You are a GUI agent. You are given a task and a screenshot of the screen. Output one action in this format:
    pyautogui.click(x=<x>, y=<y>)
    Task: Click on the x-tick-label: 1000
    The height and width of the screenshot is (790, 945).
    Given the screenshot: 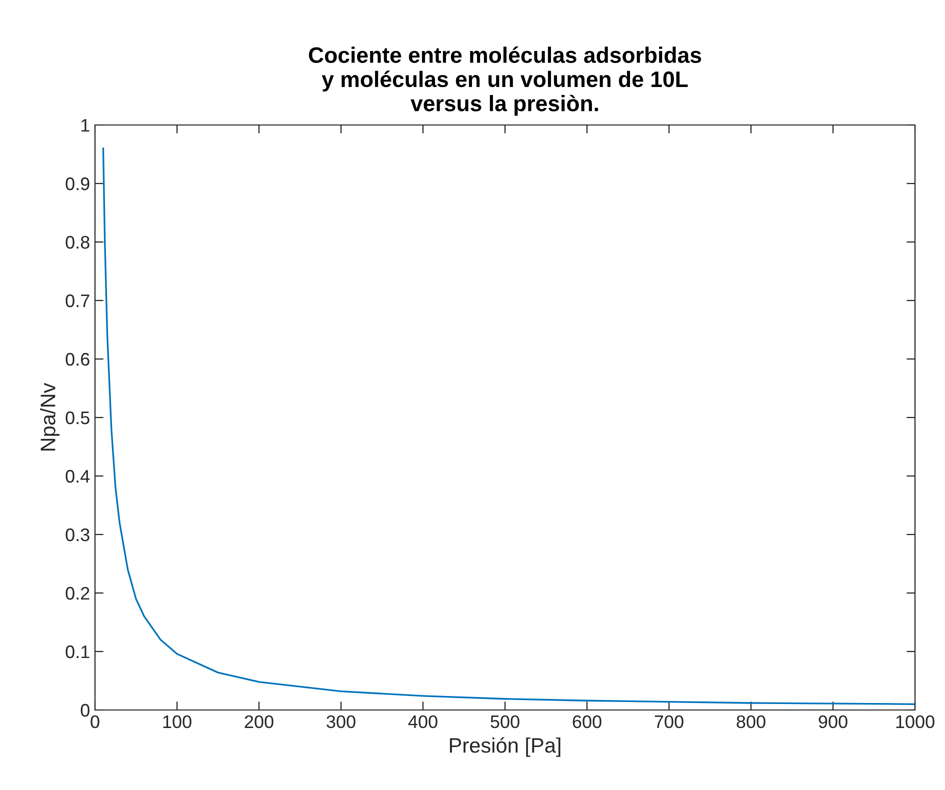 What is the action you would take?
    pyautogui.click(x=915, y=721)
    